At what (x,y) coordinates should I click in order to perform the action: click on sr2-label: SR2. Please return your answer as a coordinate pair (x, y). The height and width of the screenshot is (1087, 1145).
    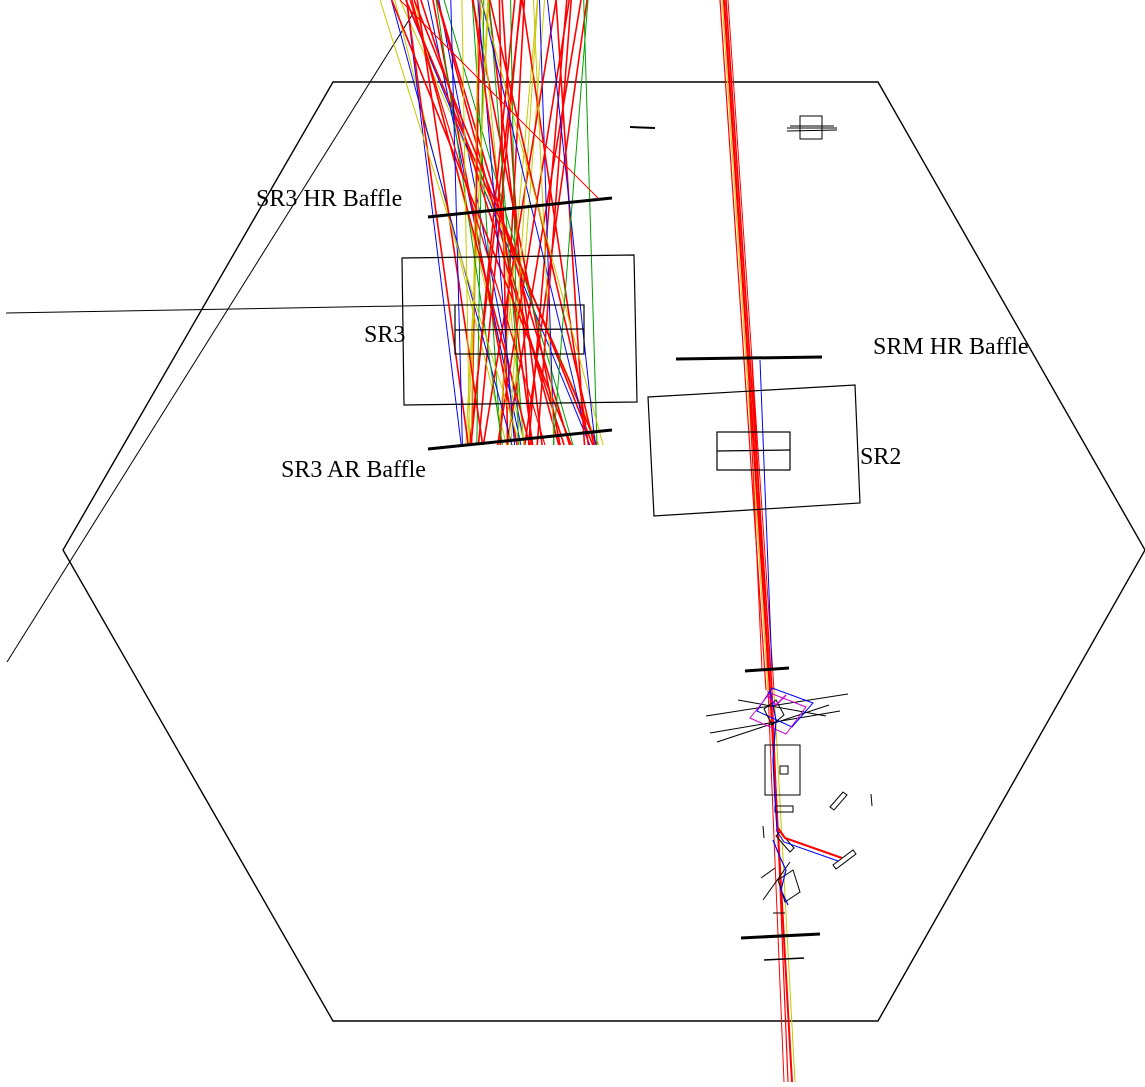
    Looking at the image, I should click on (880, 457).